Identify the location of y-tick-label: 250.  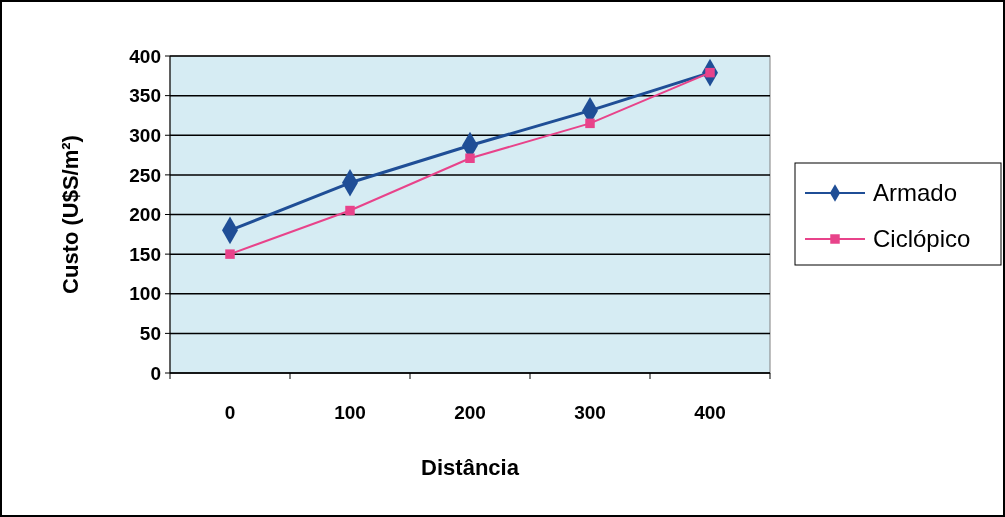
(145, 175).